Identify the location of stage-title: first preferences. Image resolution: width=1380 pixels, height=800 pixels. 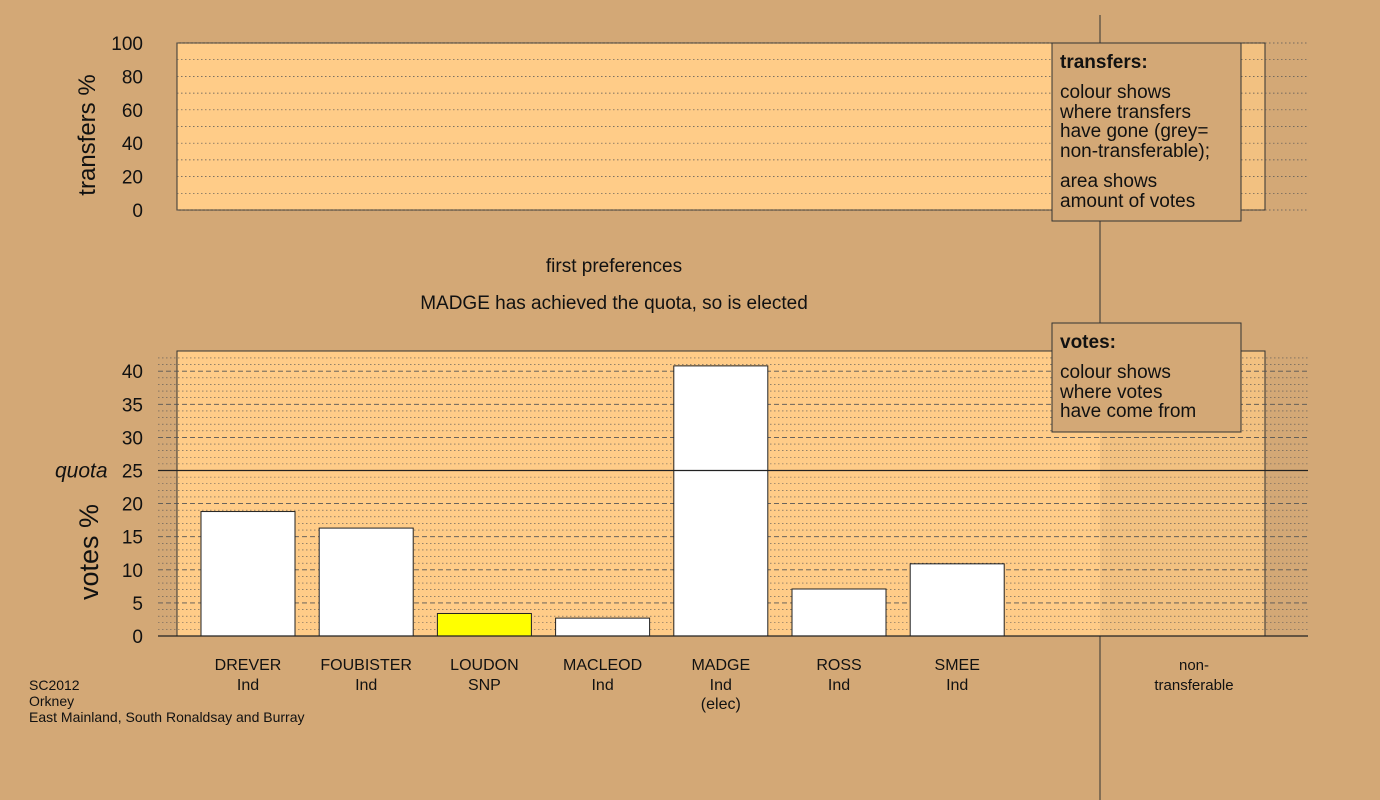
(614, 266).